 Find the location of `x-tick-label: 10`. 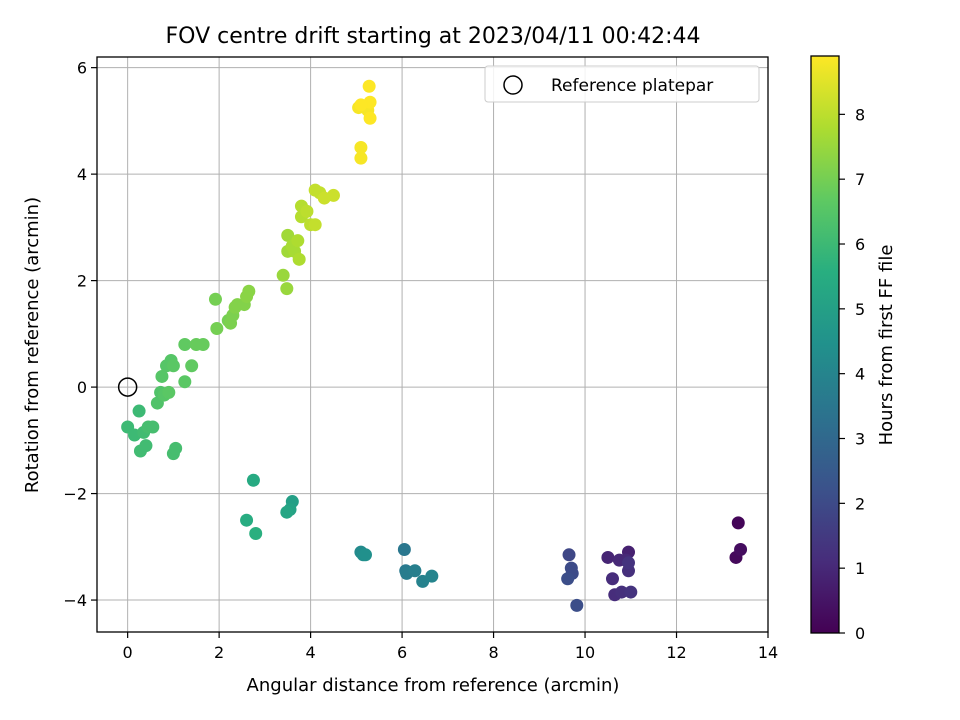

x-tick-label: 10 is located at coordinates (585, 652).